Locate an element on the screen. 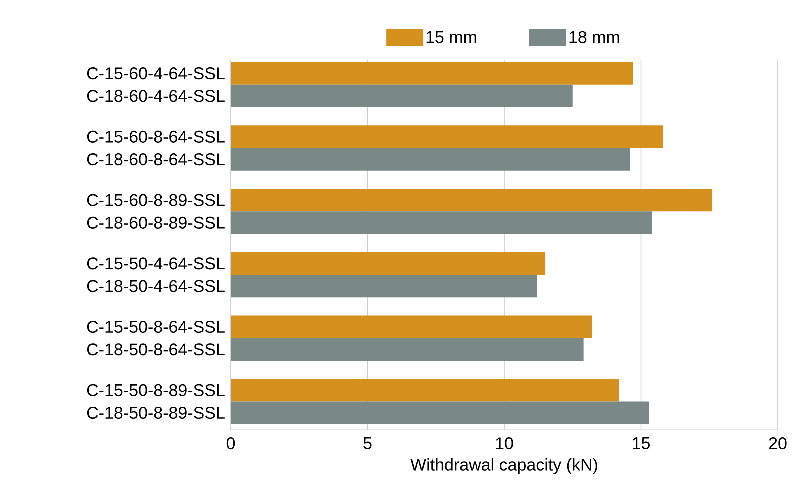 Image resolution: width=794 pixels, height=498 pixels. y-tick-label: C-15-60-8-89-SSL is located at coordinates (156, 200).